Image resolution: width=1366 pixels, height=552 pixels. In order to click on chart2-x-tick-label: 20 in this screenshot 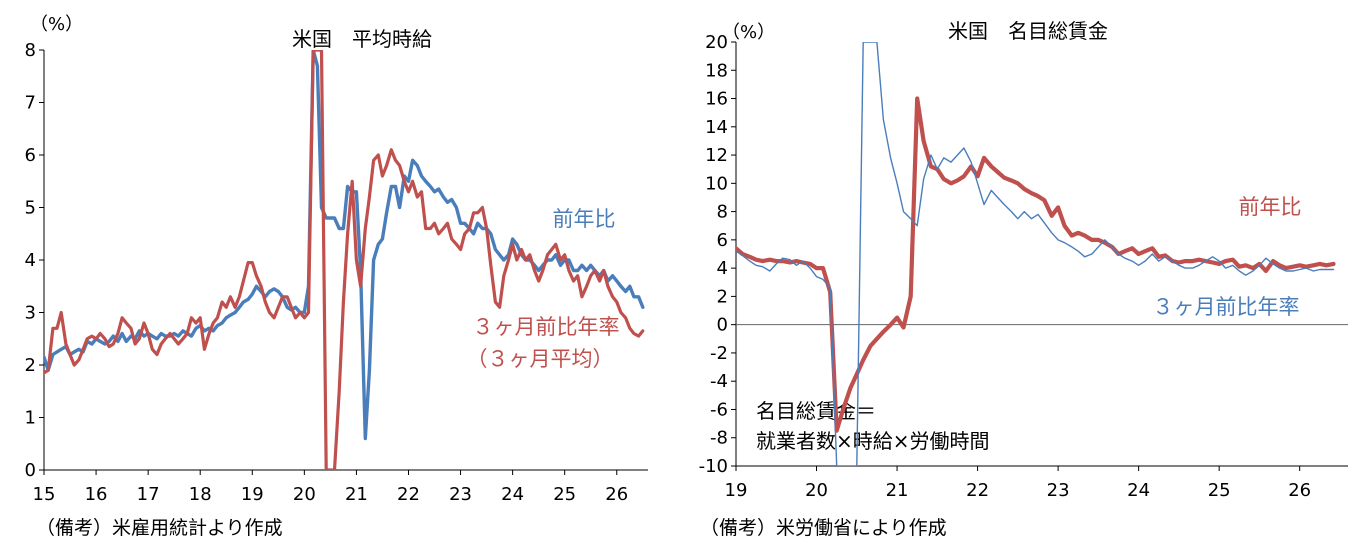, I will do `click(816, 490)`.